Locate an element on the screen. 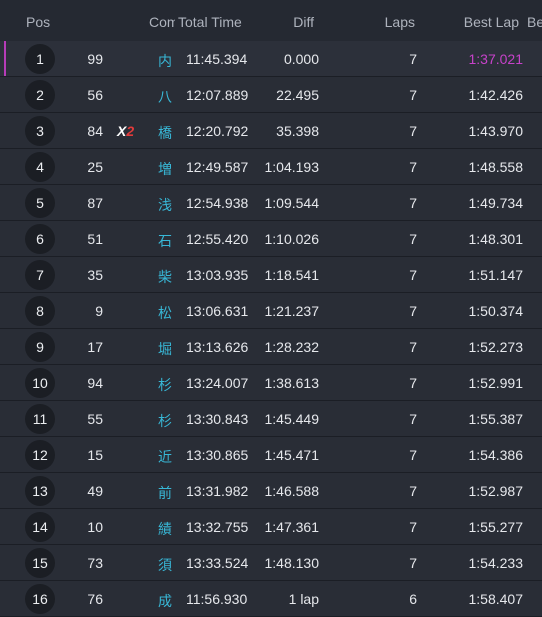 The image size is (542, 617). competitor-name: 八 is located at coordinates (165, 97).